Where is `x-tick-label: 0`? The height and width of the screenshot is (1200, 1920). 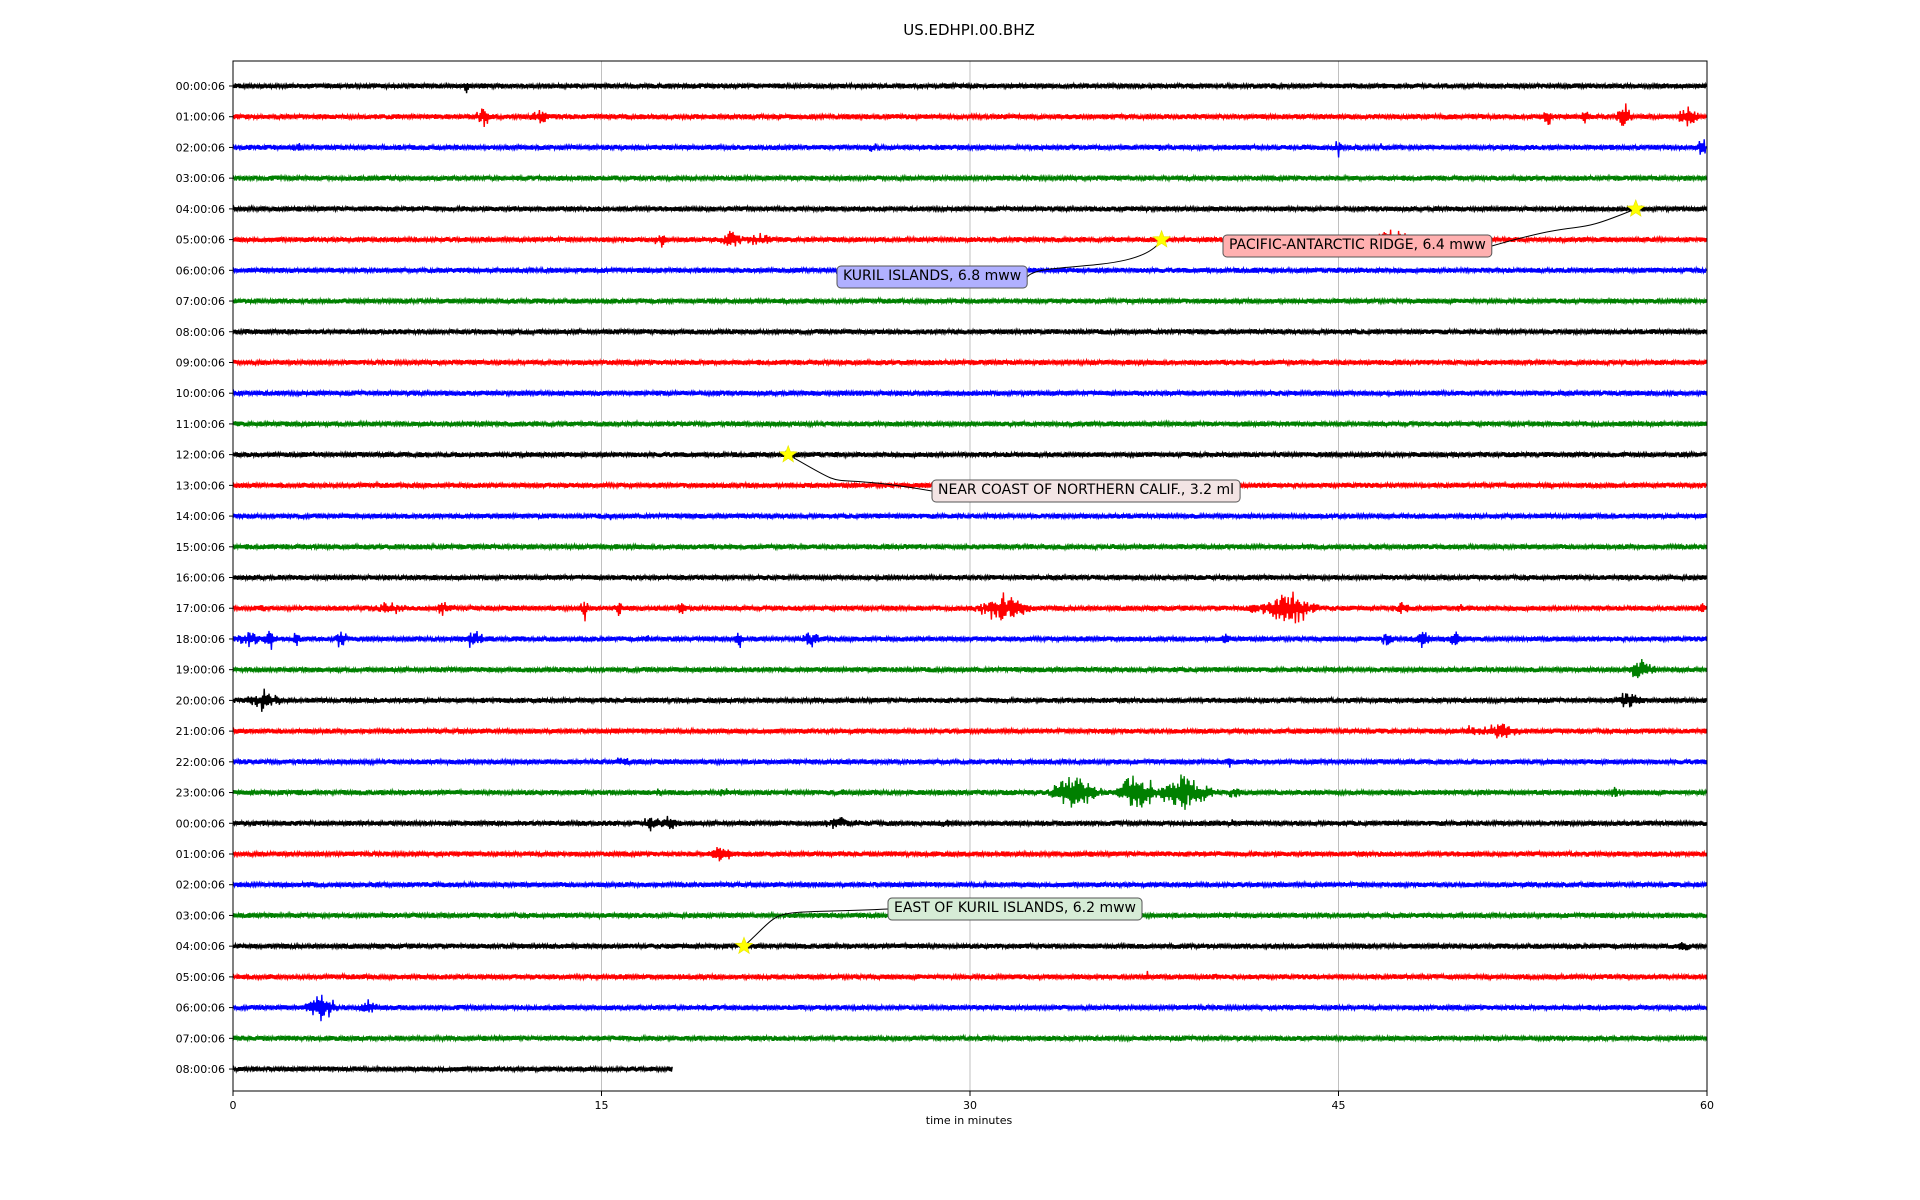 x-tick-label: 0 is located at coordinates (233, 1105).